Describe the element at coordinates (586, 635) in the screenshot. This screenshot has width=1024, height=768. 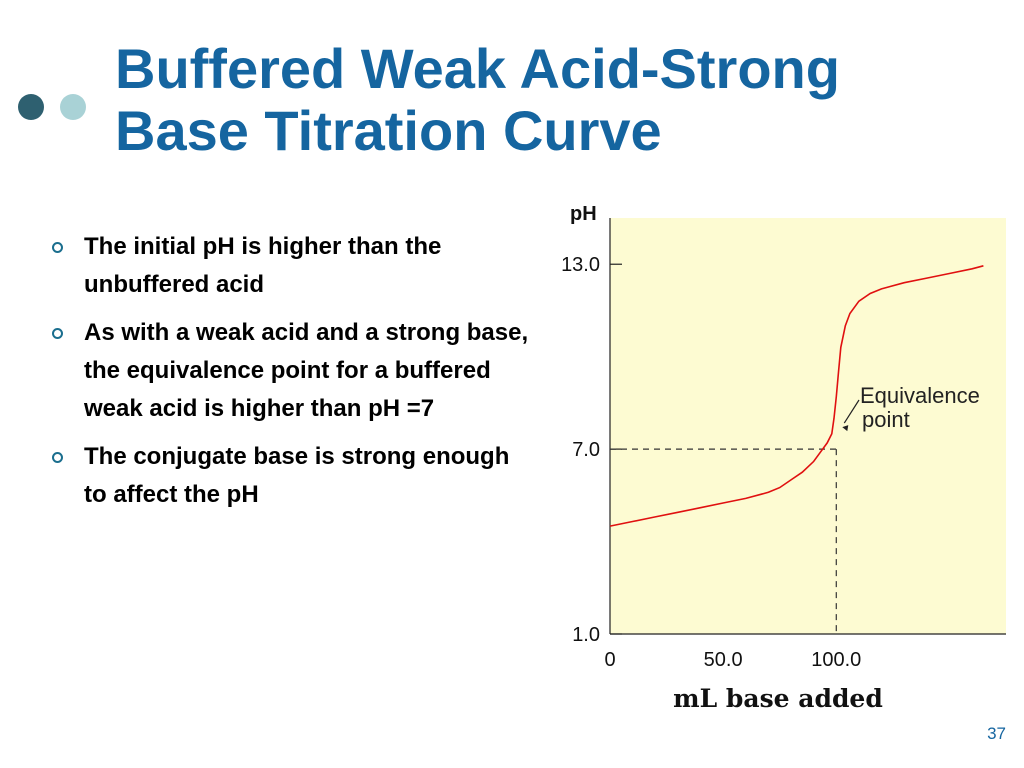
I see `y-tick-label: 1.0` at that location.